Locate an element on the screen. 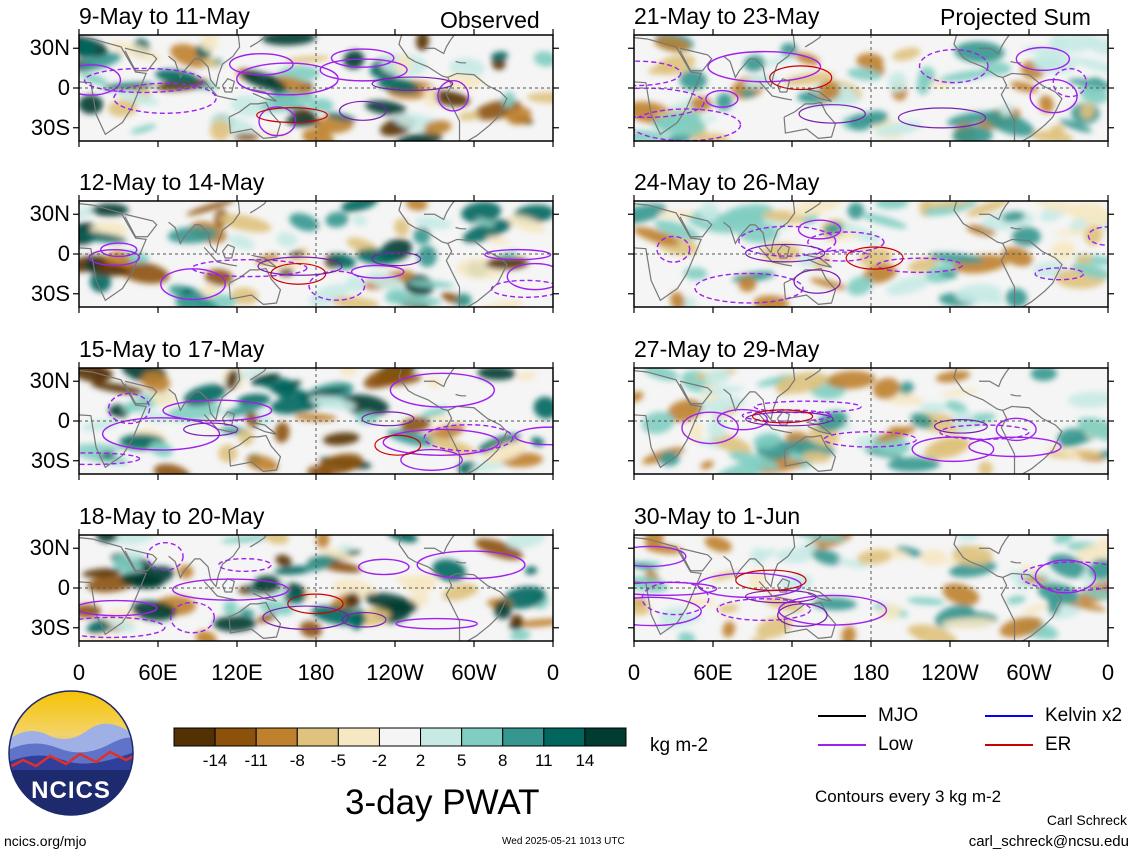 This screenshot has height=856, width=1135. author-email: carl_schreck@ncsu.edu is located at coordinates (1048, 841).